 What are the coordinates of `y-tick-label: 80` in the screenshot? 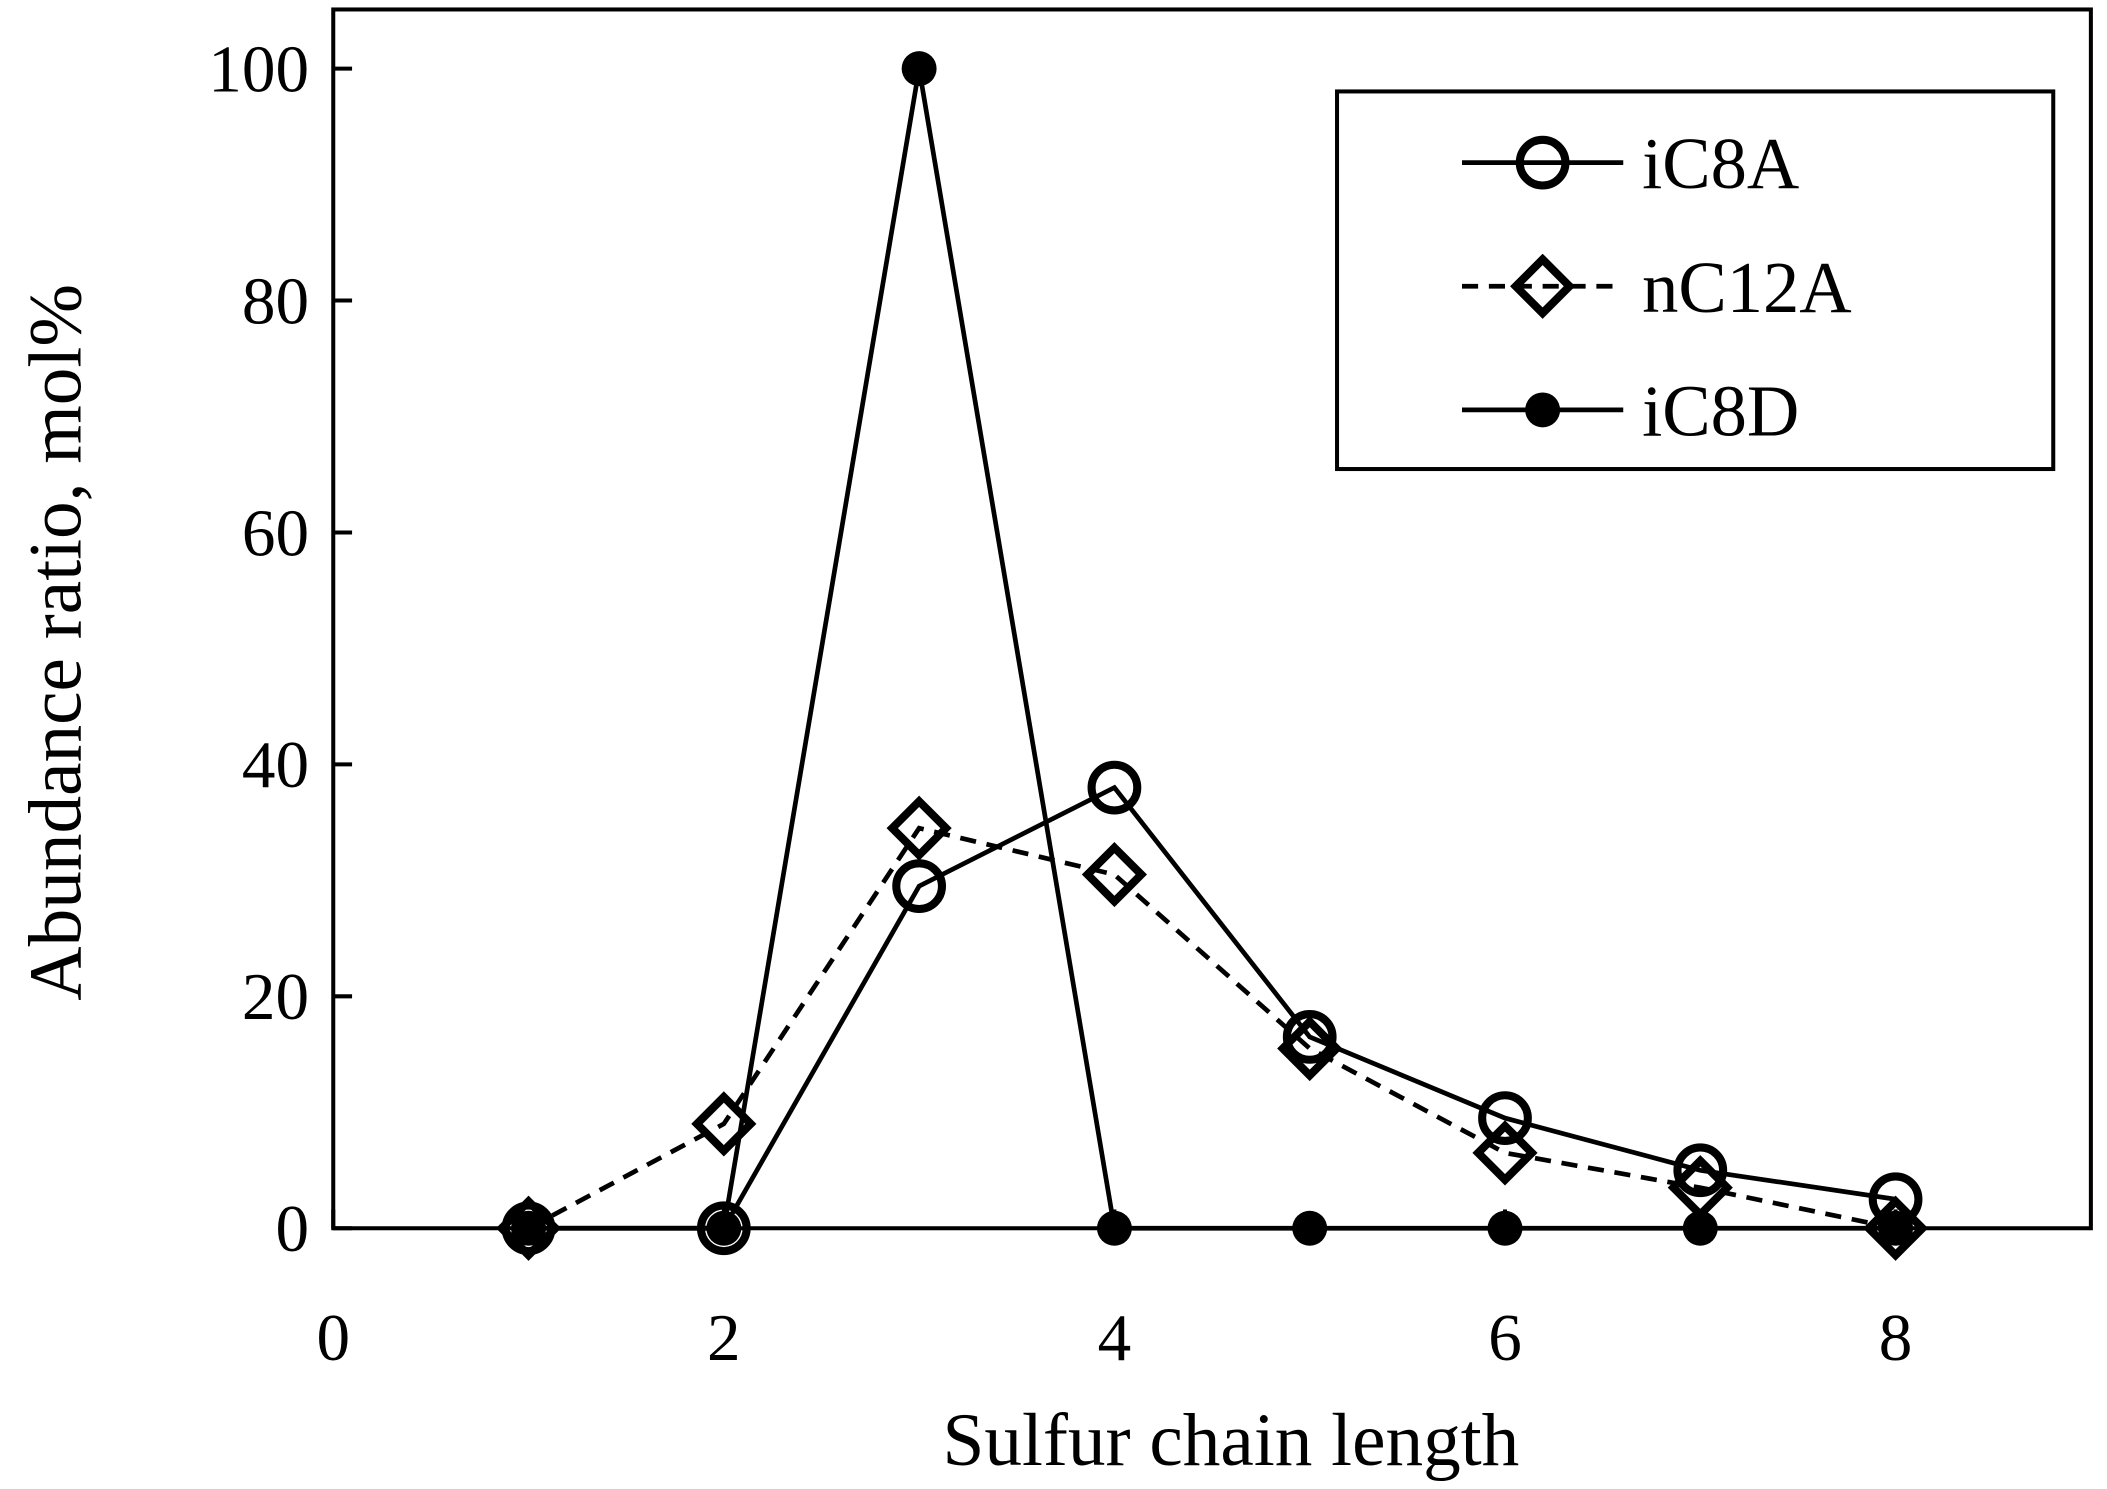 It's located at (275, 300).